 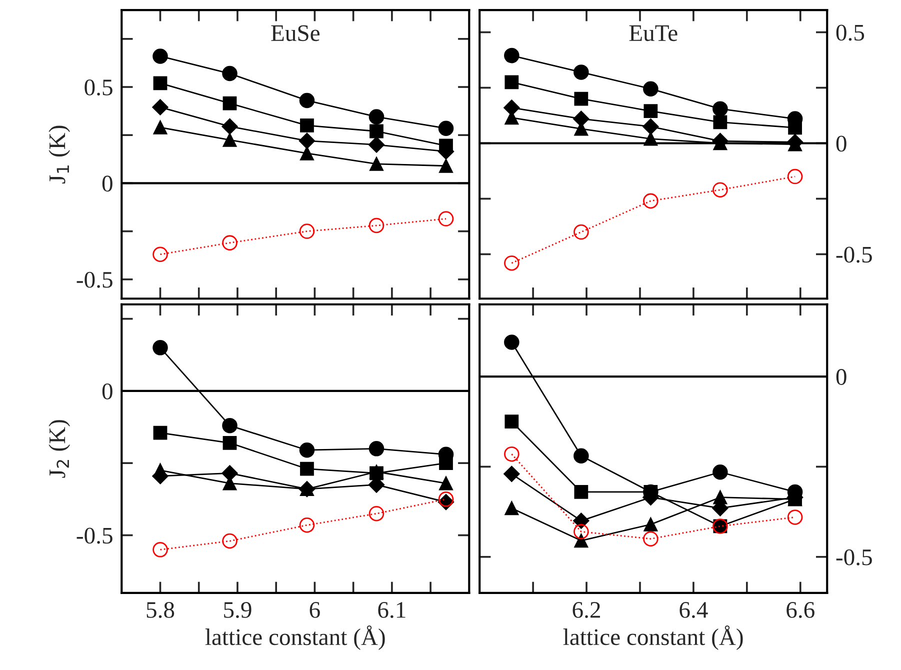 I want to click on y-axis-title: J$_{2}$ (K), so click(x=59, y=449).